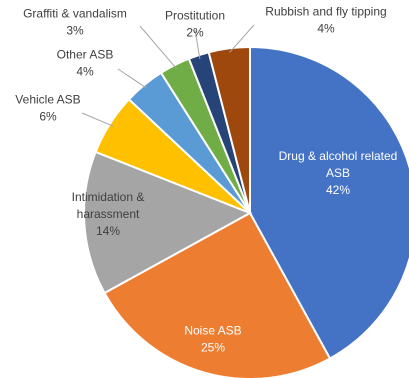 This screenshot has width=409, height=378. Describe the element at coordinates (195, 16) in the screenshot. I see `slice-name-label: Prostitution` at that location.